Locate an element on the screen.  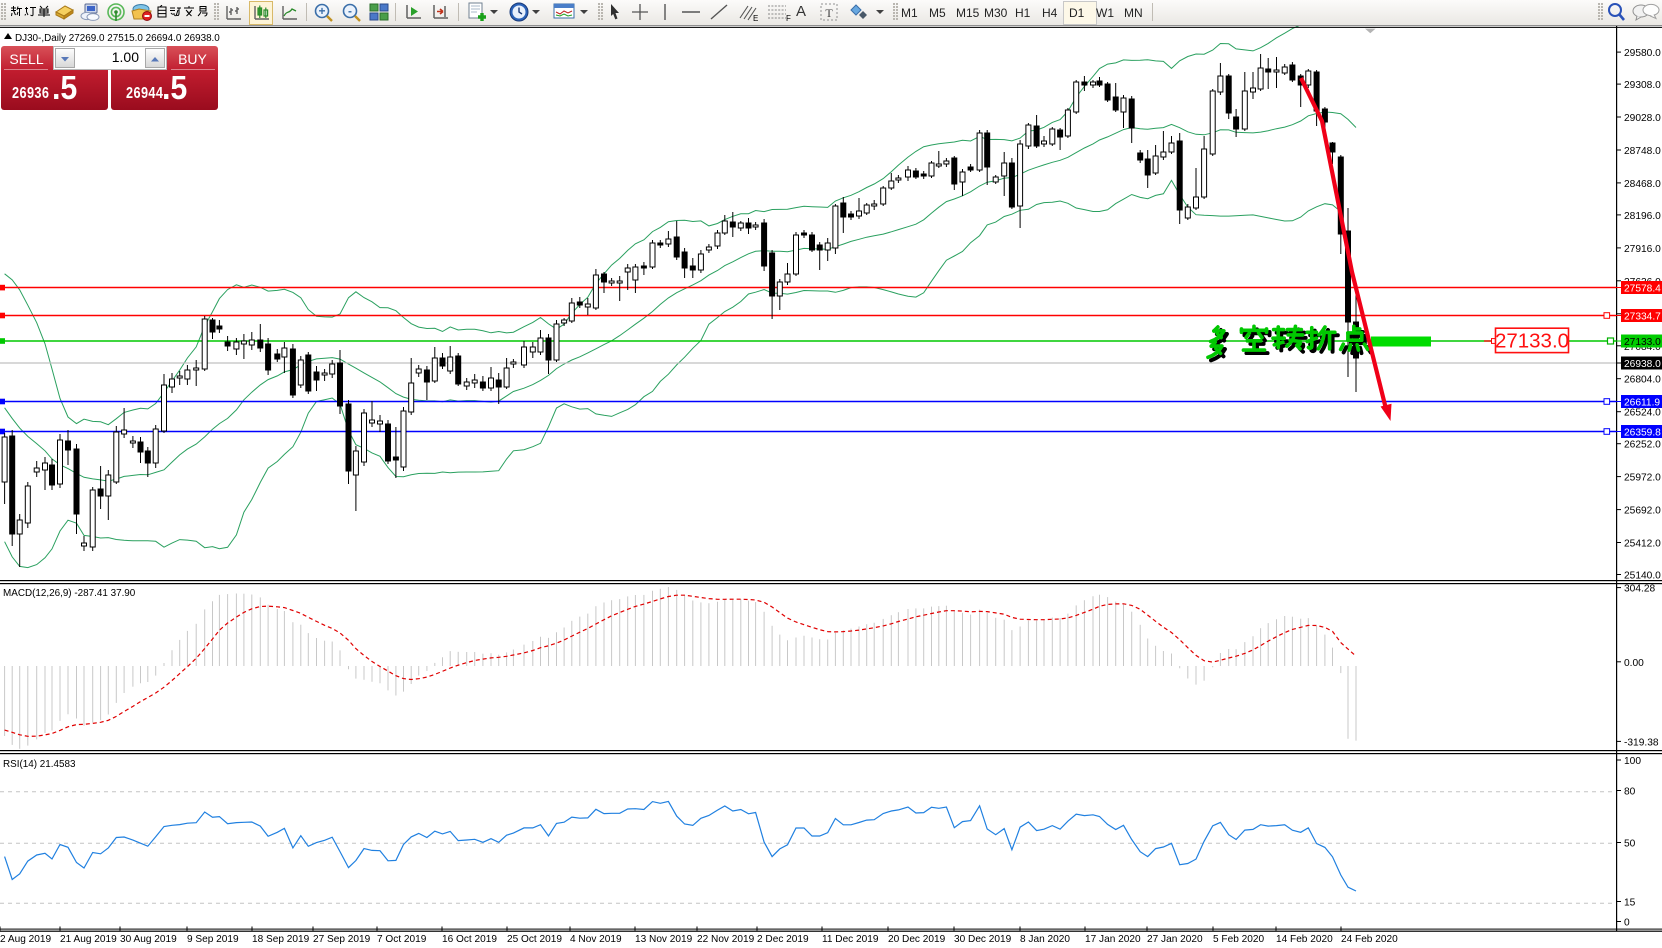
svg-text: 18 Sep 2019 is located at coordinates (281, 939).